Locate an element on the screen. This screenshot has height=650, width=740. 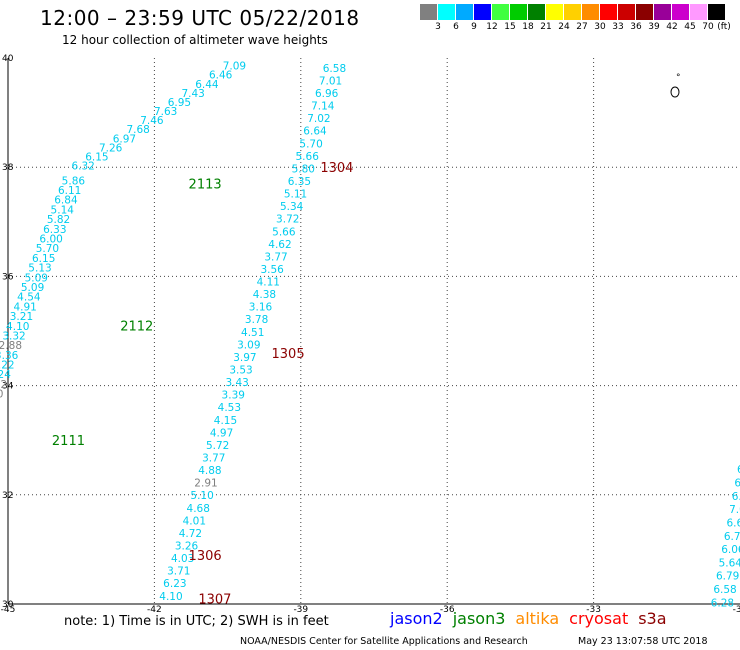
wave-height-value: 7.09 is located at coordinates (234, 67).